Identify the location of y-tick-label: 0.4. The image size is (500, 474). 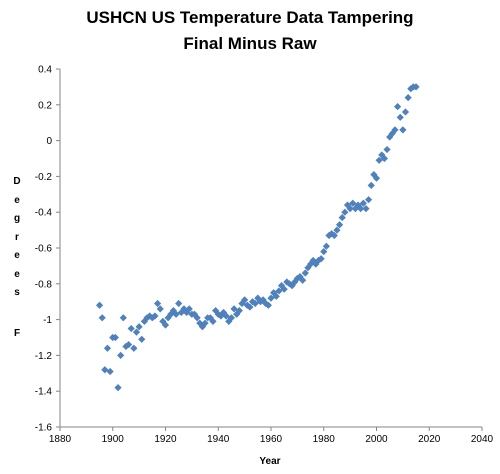
(45, 70).